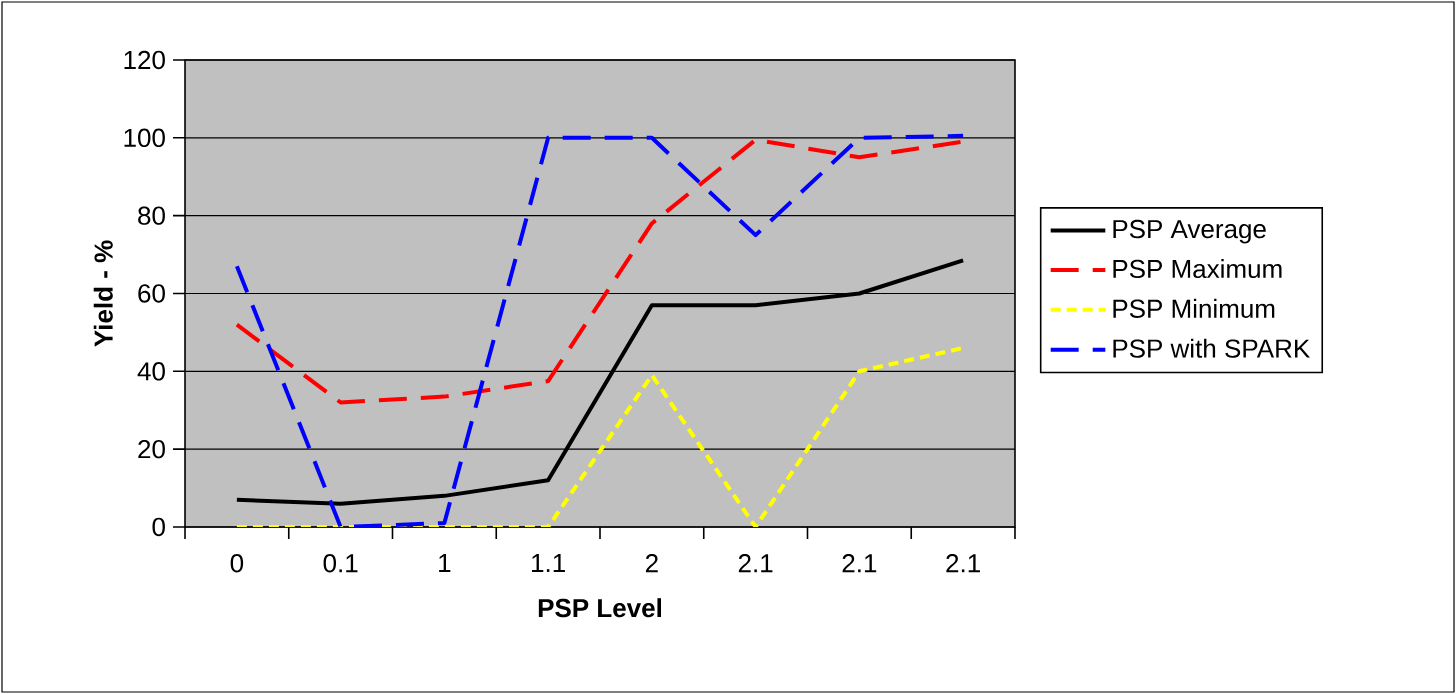 The width and height of the screenshot is (1456, 694). Describe the element at coordinates (151, 293) in the screenshot. I see `y-tick-label: 60` at that location.